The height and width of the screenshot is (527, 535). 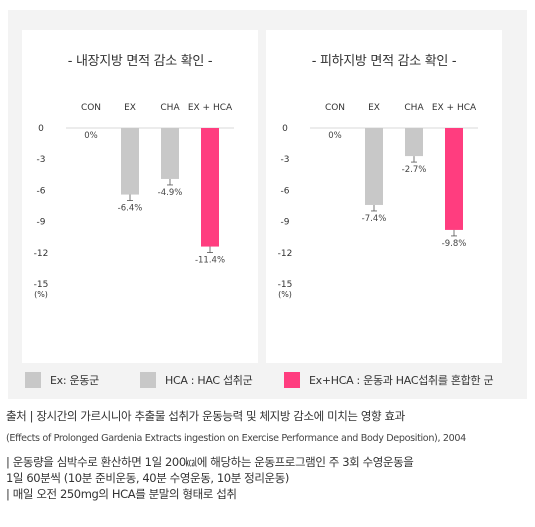 I want to click on note-line: 1일 60분씩 (10분 준비운동, 40분 수영운동, 10분 정리운동), so click(x=147, y=478).